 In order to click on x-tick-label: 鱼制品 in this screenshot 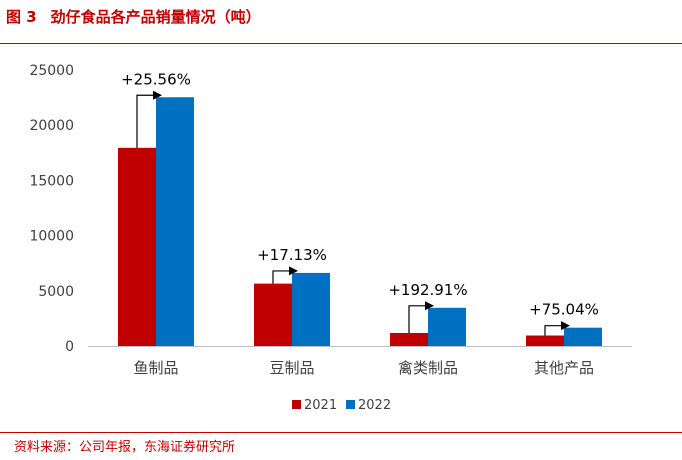, I will do `click(155, 368)`.